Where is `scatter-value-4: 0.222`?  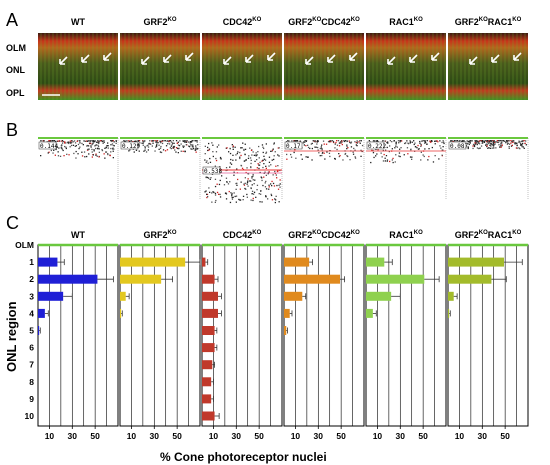
scatter-value-4: 0.222 is located at coordinates (377, 146).